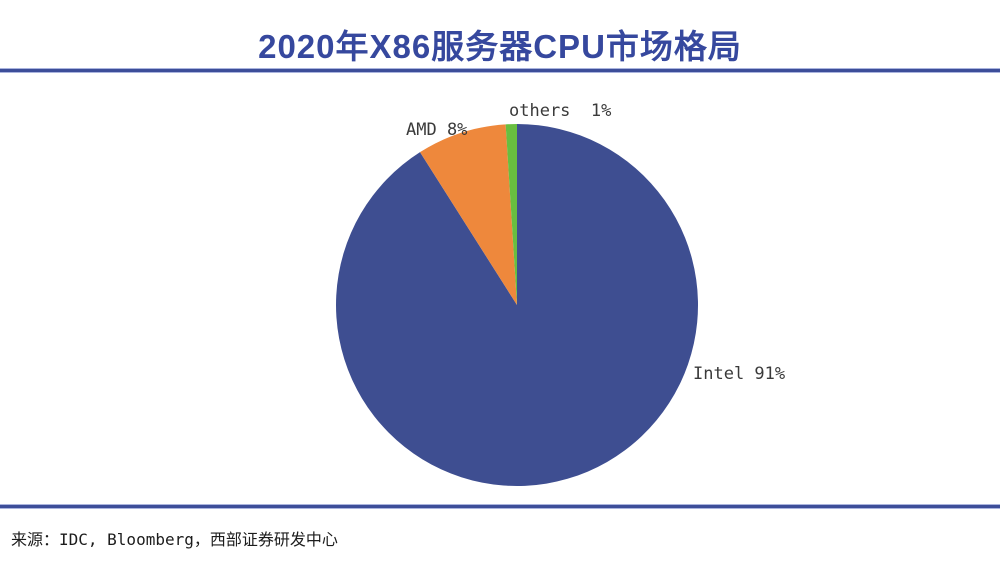  I want to click on slice-label-others: others 1%, so click(560, 111).